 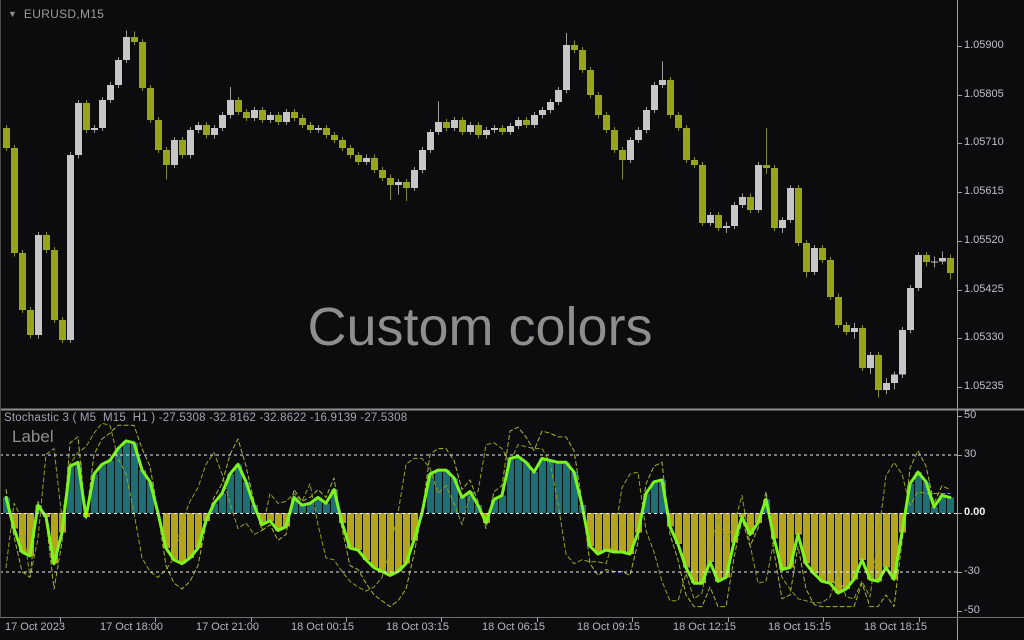 What do you see at coordinates (56, 14) in the screenshot?
I see `symbol-selector: ▼ EURUSD,M15` at bounding box center [56, 14].